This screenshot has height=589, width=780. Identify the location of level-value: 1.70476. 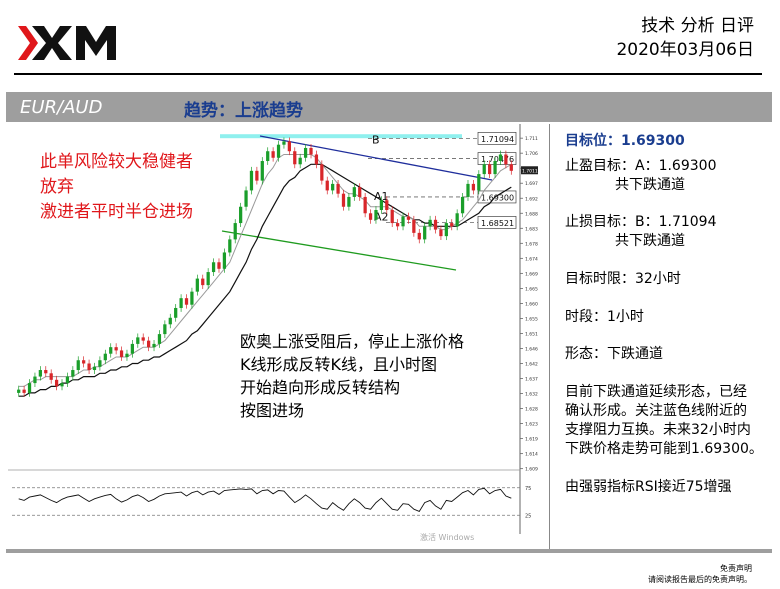
(497, 159).